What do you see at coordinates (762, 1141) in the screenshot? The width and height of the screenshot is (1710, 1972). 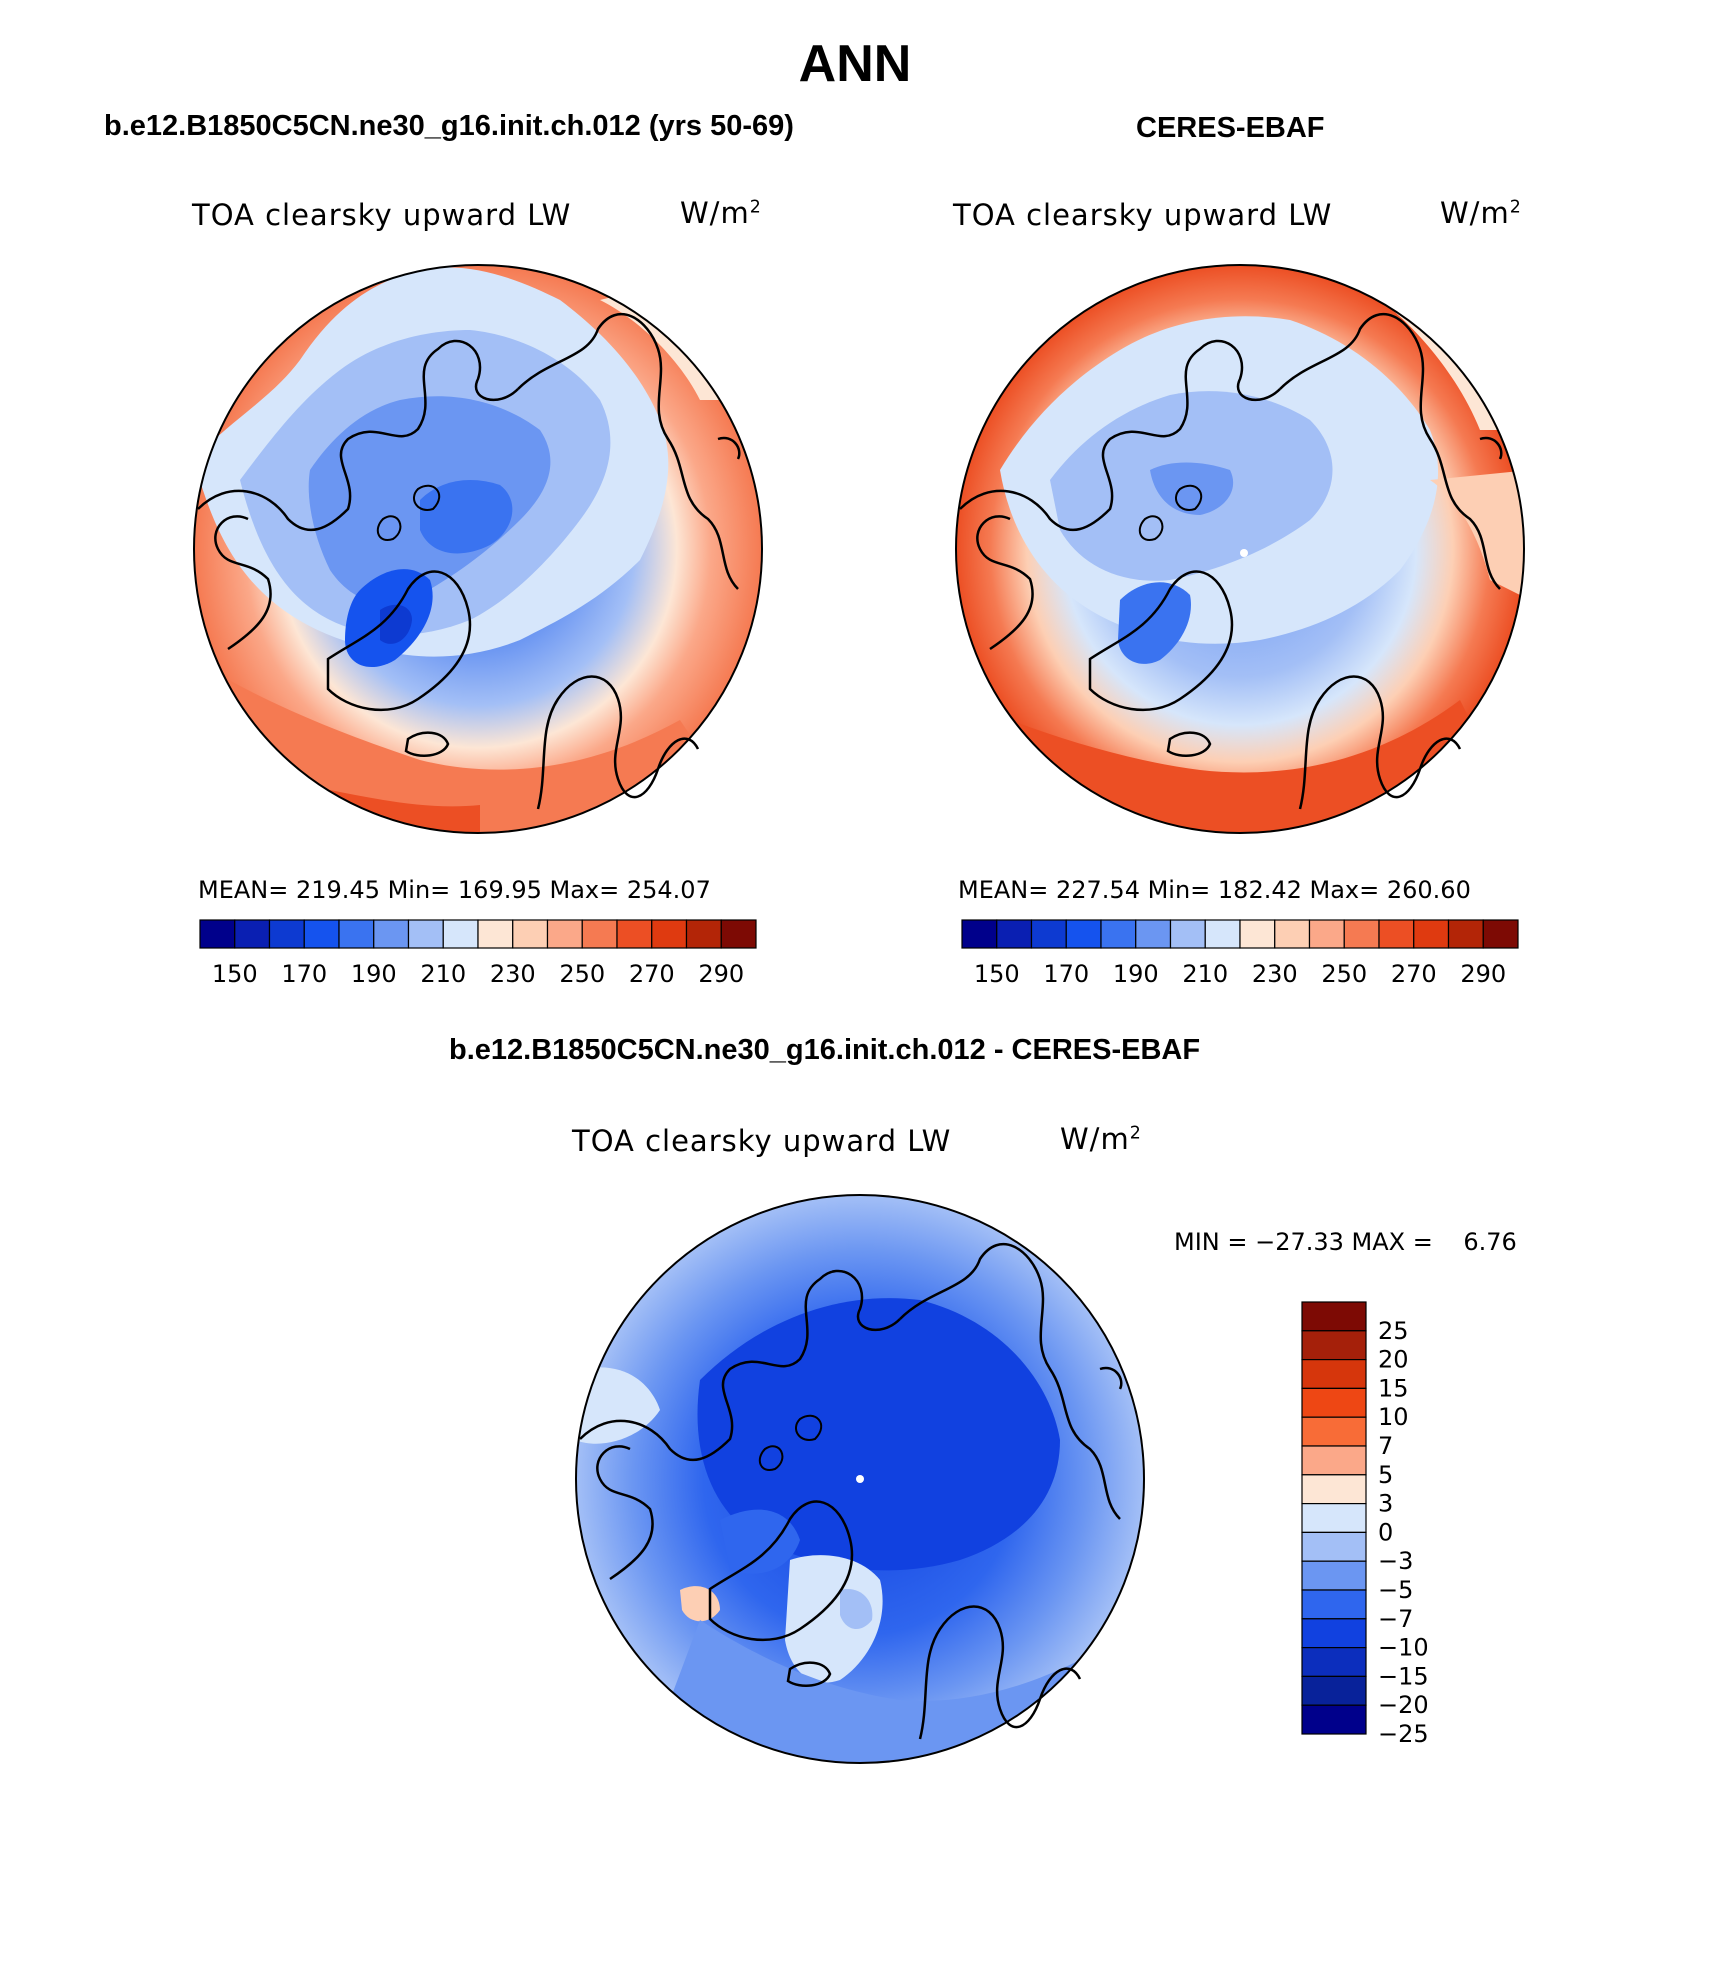 I see `diff-variable-label: TOA clearsky upward LW` at bounding box center [762, 1141].